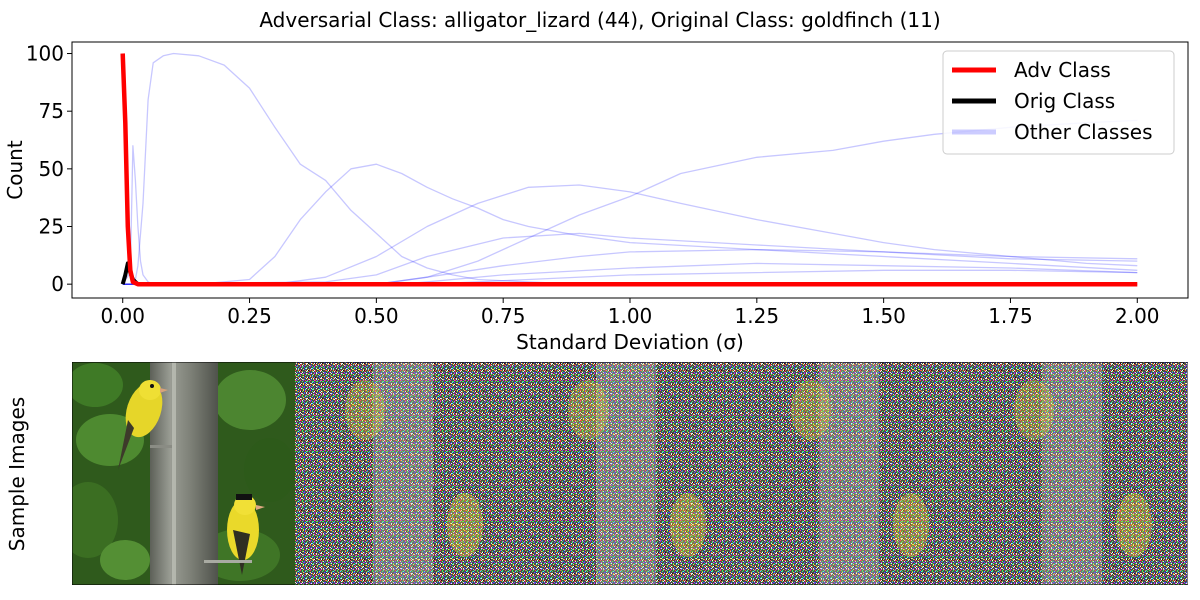  What do you see at coordinates (503, 316) in the screenshot?
I see `x-tick-label: 0.75` at bounding box center [503, 316].